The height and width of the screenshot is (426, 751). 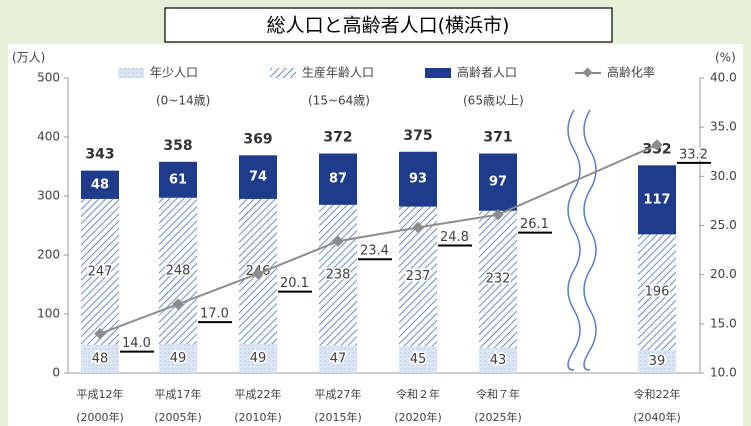 I want to click on x-tick-sublabel: (2025年), so click(x=498, y=417).